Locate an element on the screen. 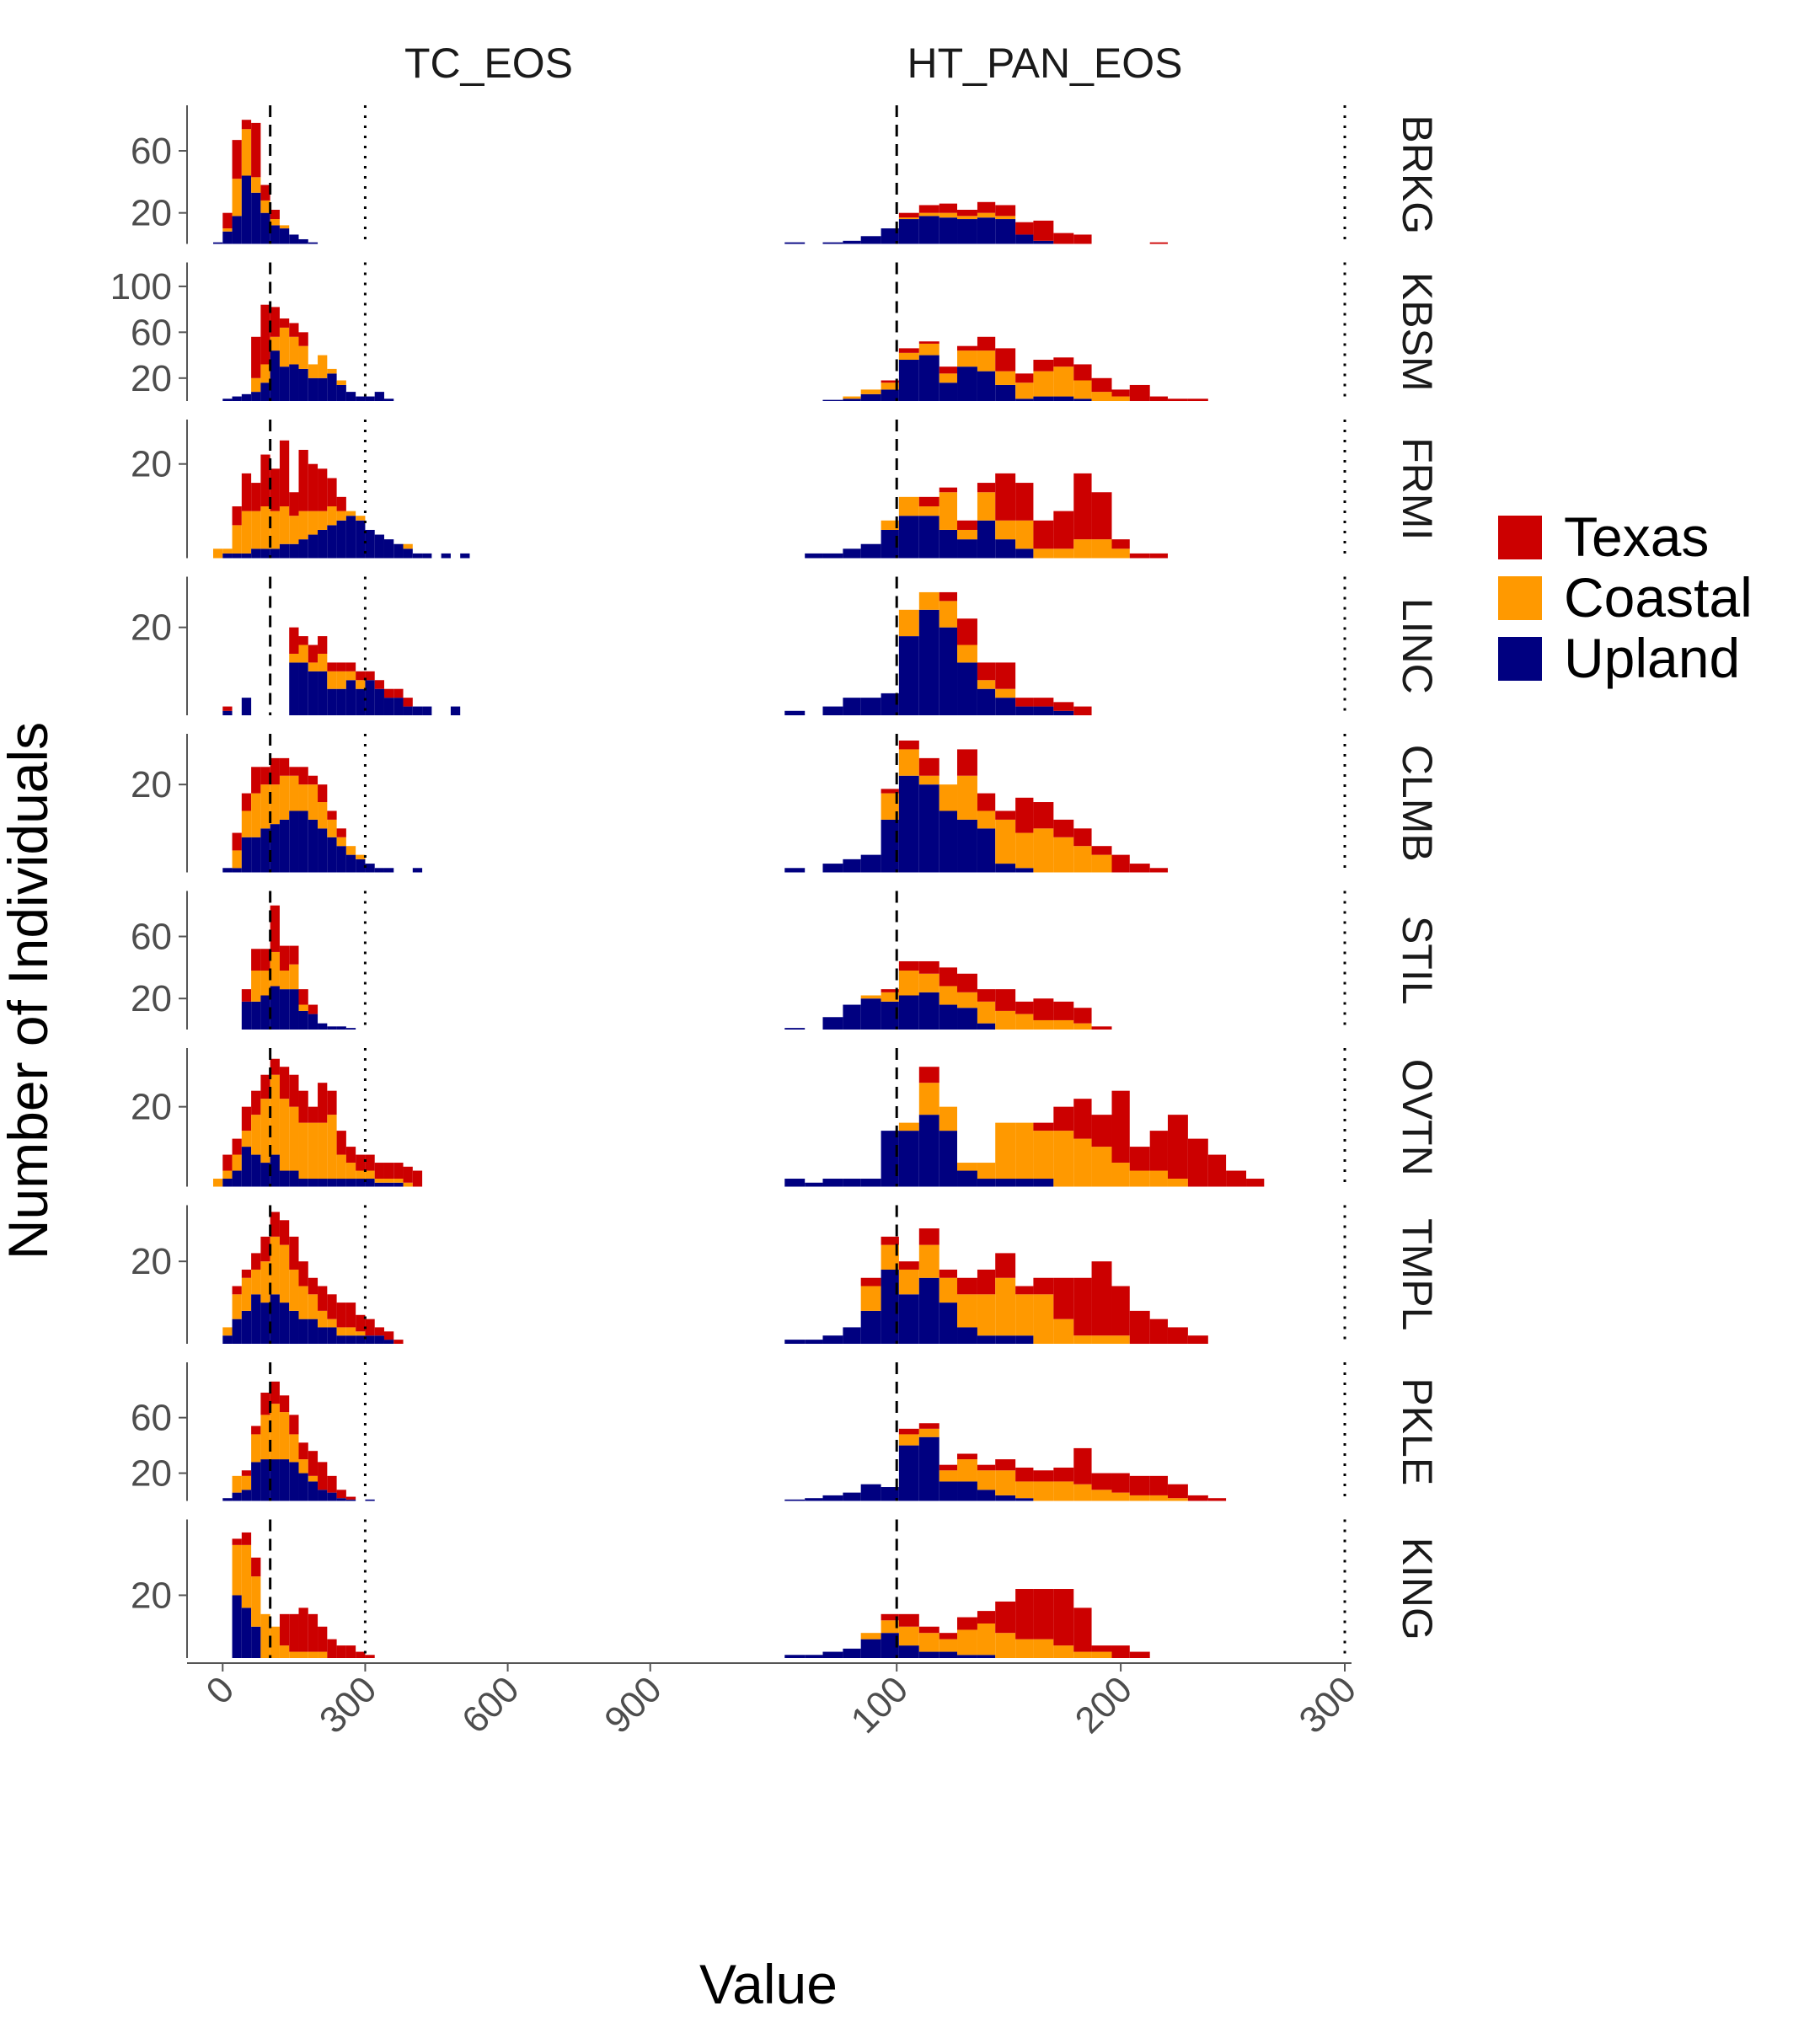 This screenshot has width=1820, height=2022. row-strip-label-frmi: FRMI is located at coordinates (1417, 488).